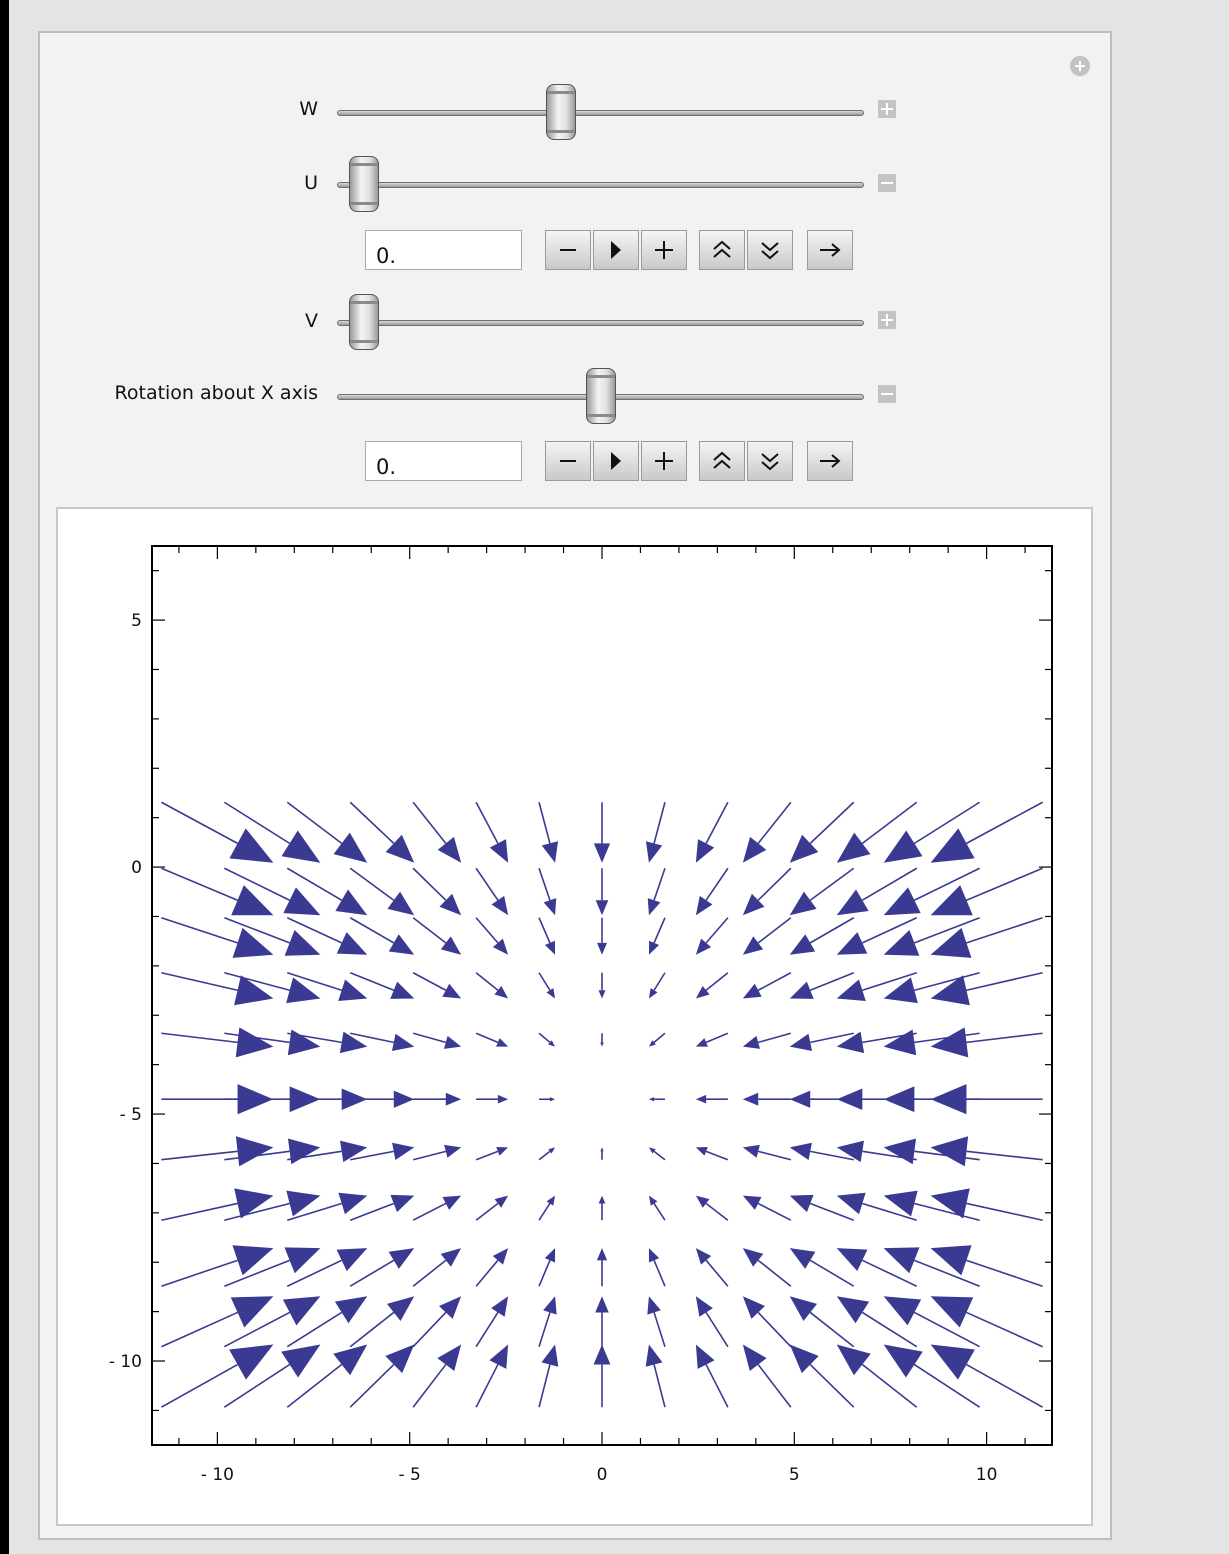  I want to click on rotation-faster-button, so click(722, 461).